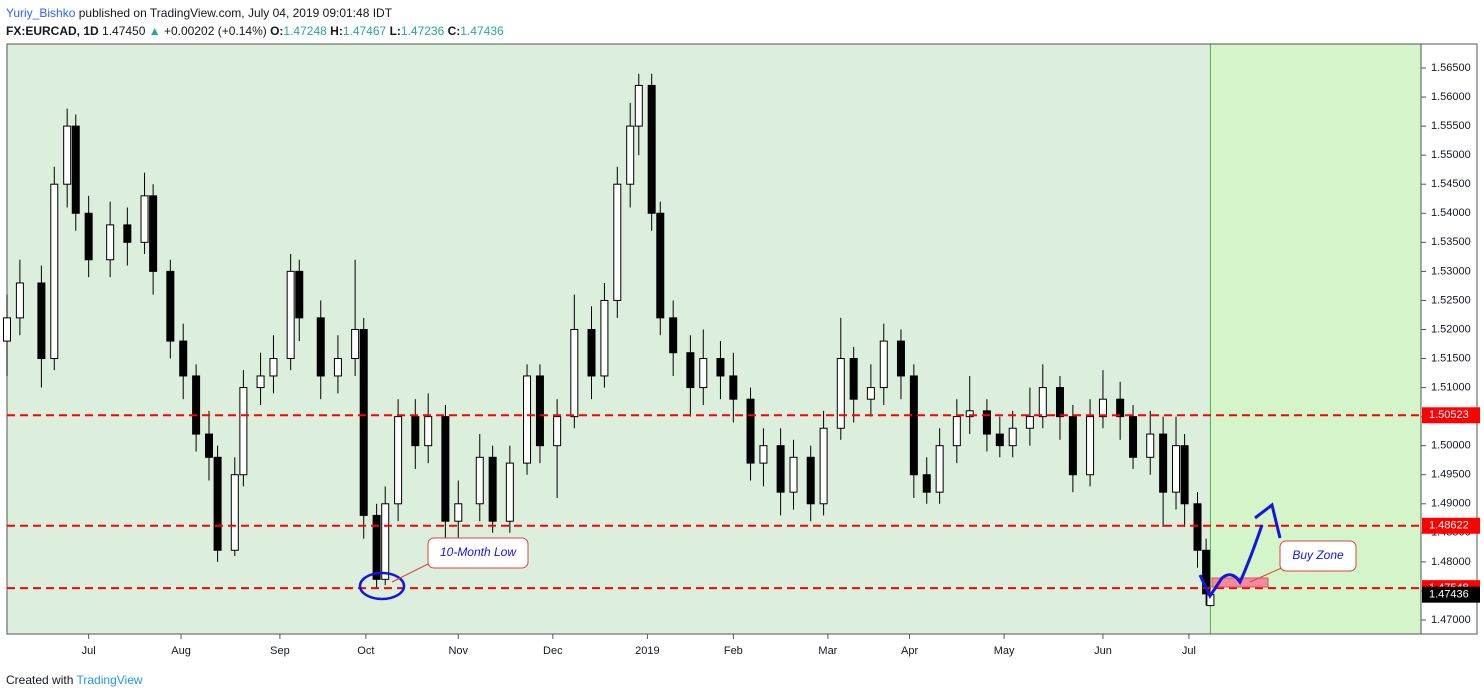 Image resolution: width=1484 pixels, height=699 pixels. I want to click on change: +0.00202 (+0.14%), so click(215, 31).